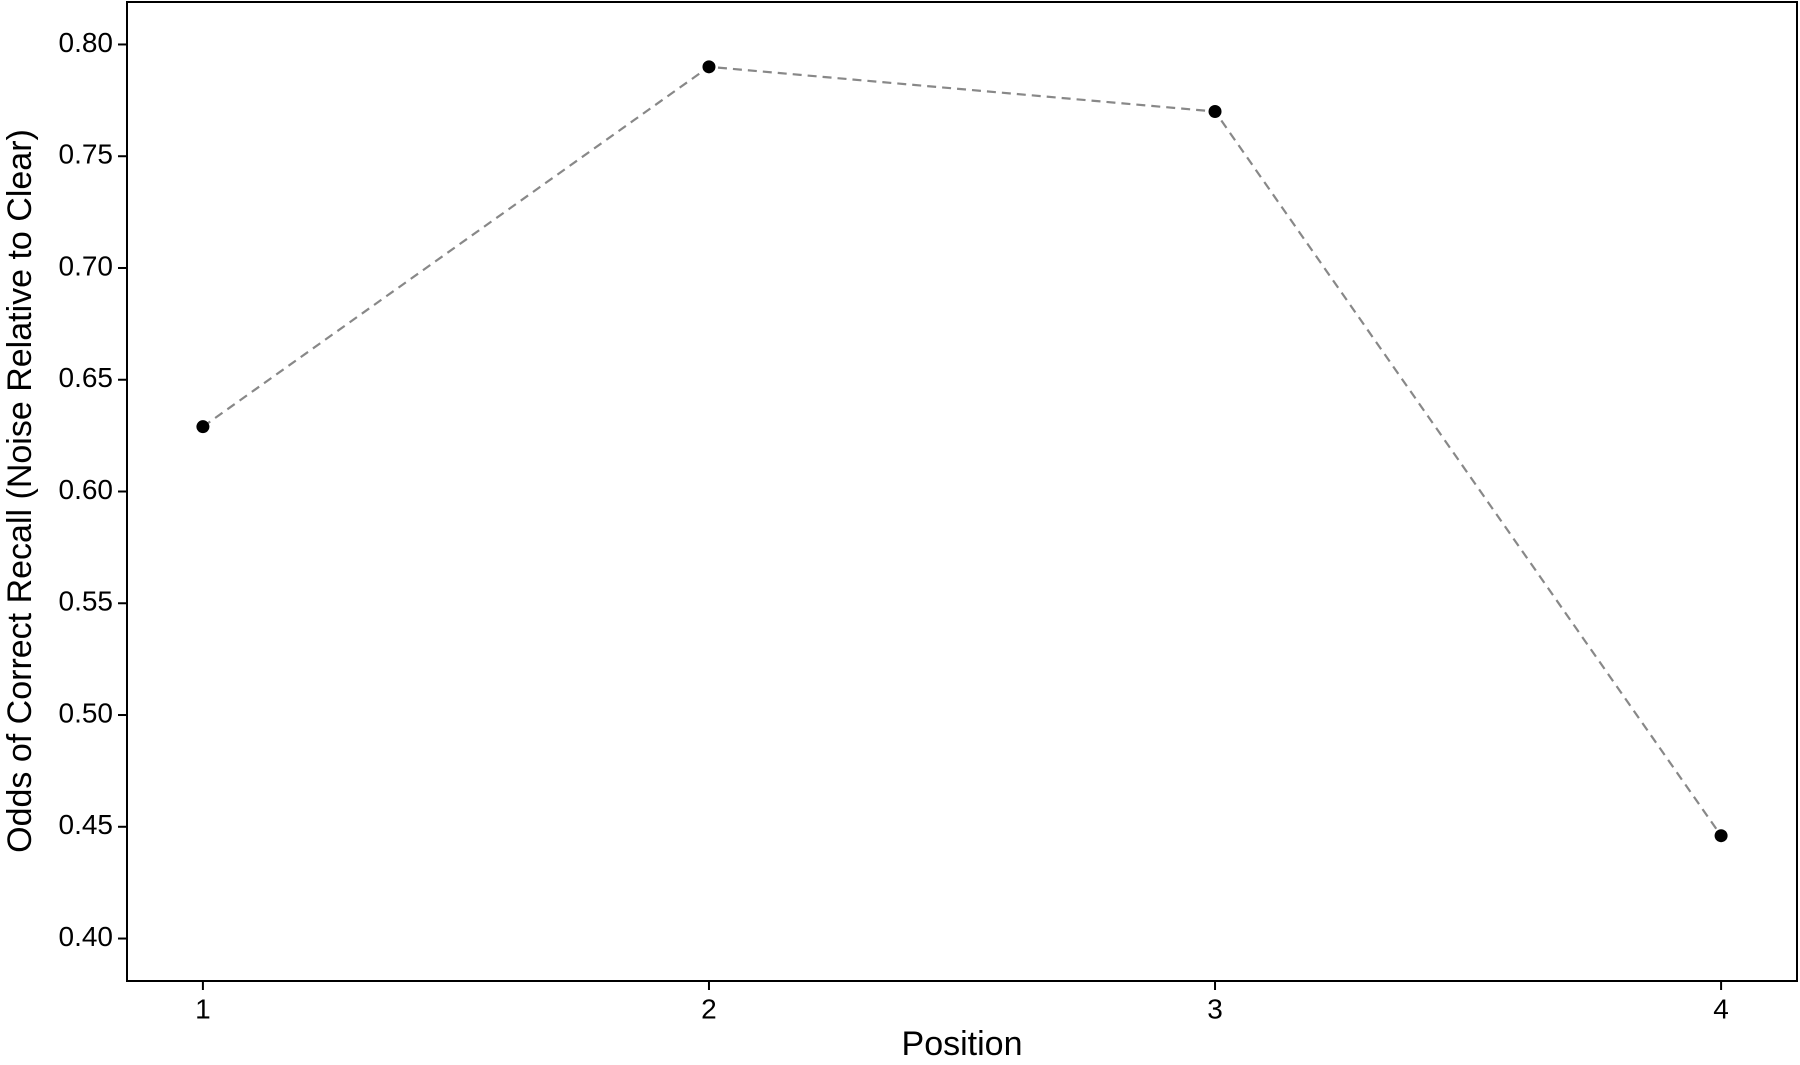 This screenshot has width=1800, height=1065. Describe the element at coordinates (86, 42) in the screenshot. I see `y-tick-label: 0.80` at that location.